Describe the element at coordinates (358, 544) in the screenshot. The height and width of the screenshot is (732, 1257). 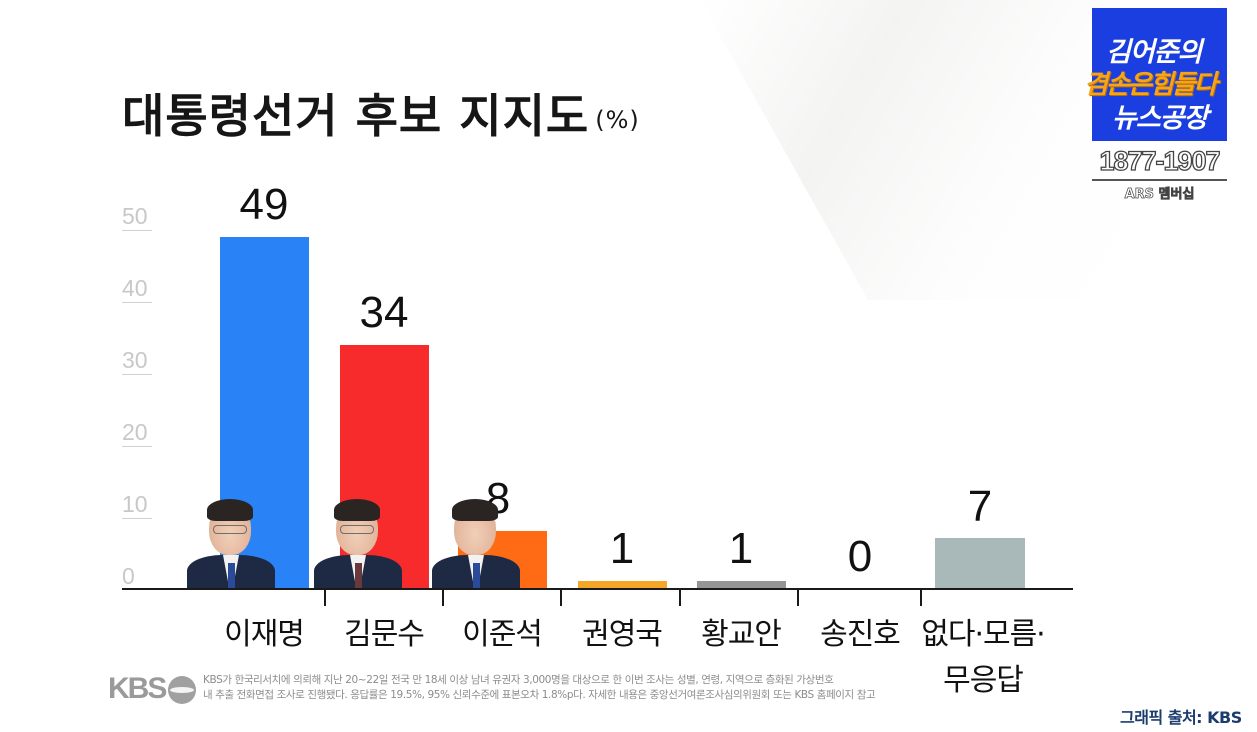
I see `candidate-photo-kim-moonsoo` at that location.